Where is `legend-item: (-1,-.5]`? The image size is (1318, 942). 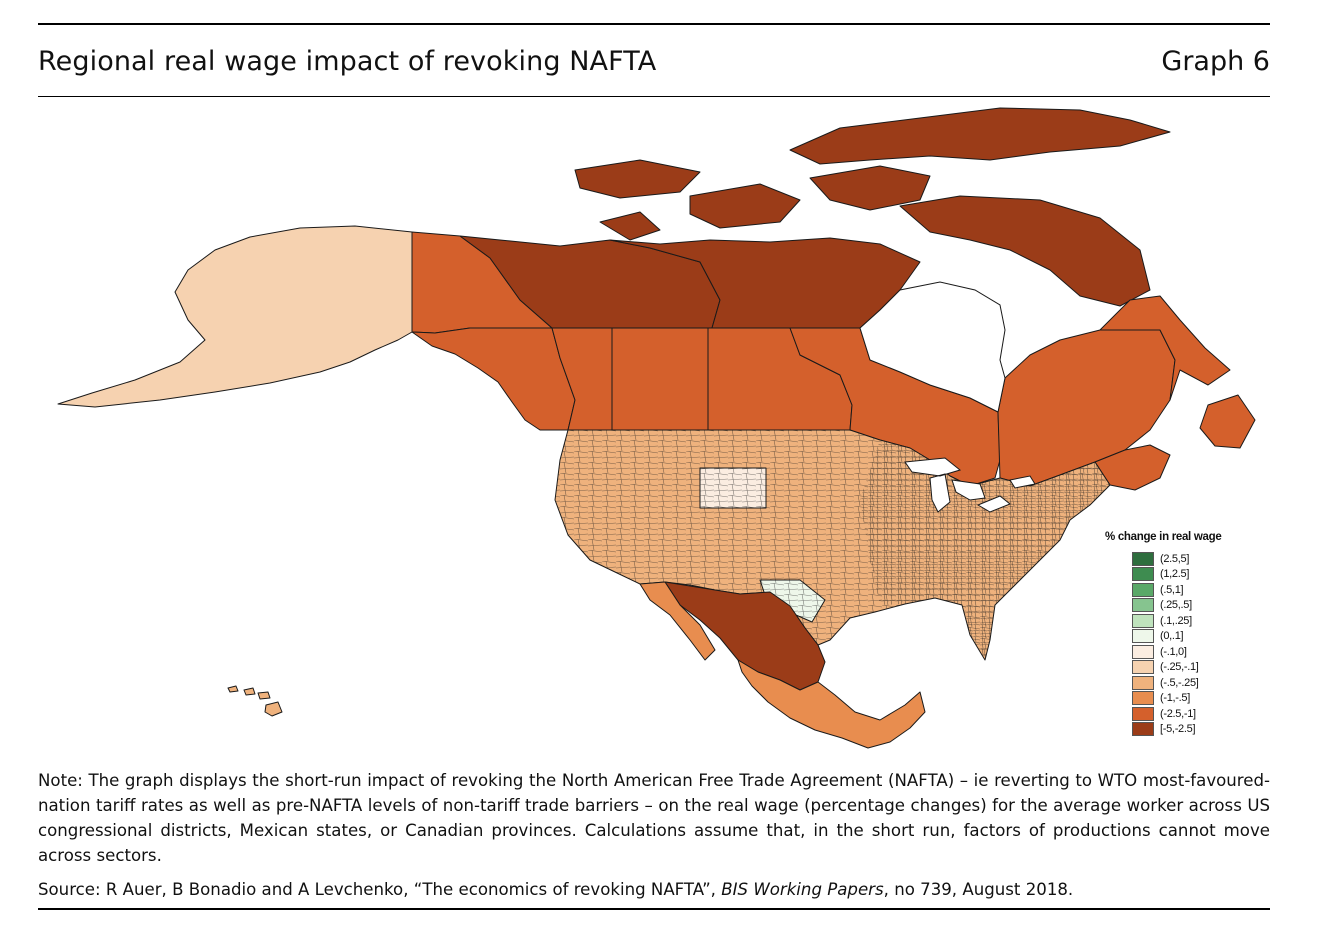
legend-item: (-1,-.5] is located at coordinates (1176, 699).